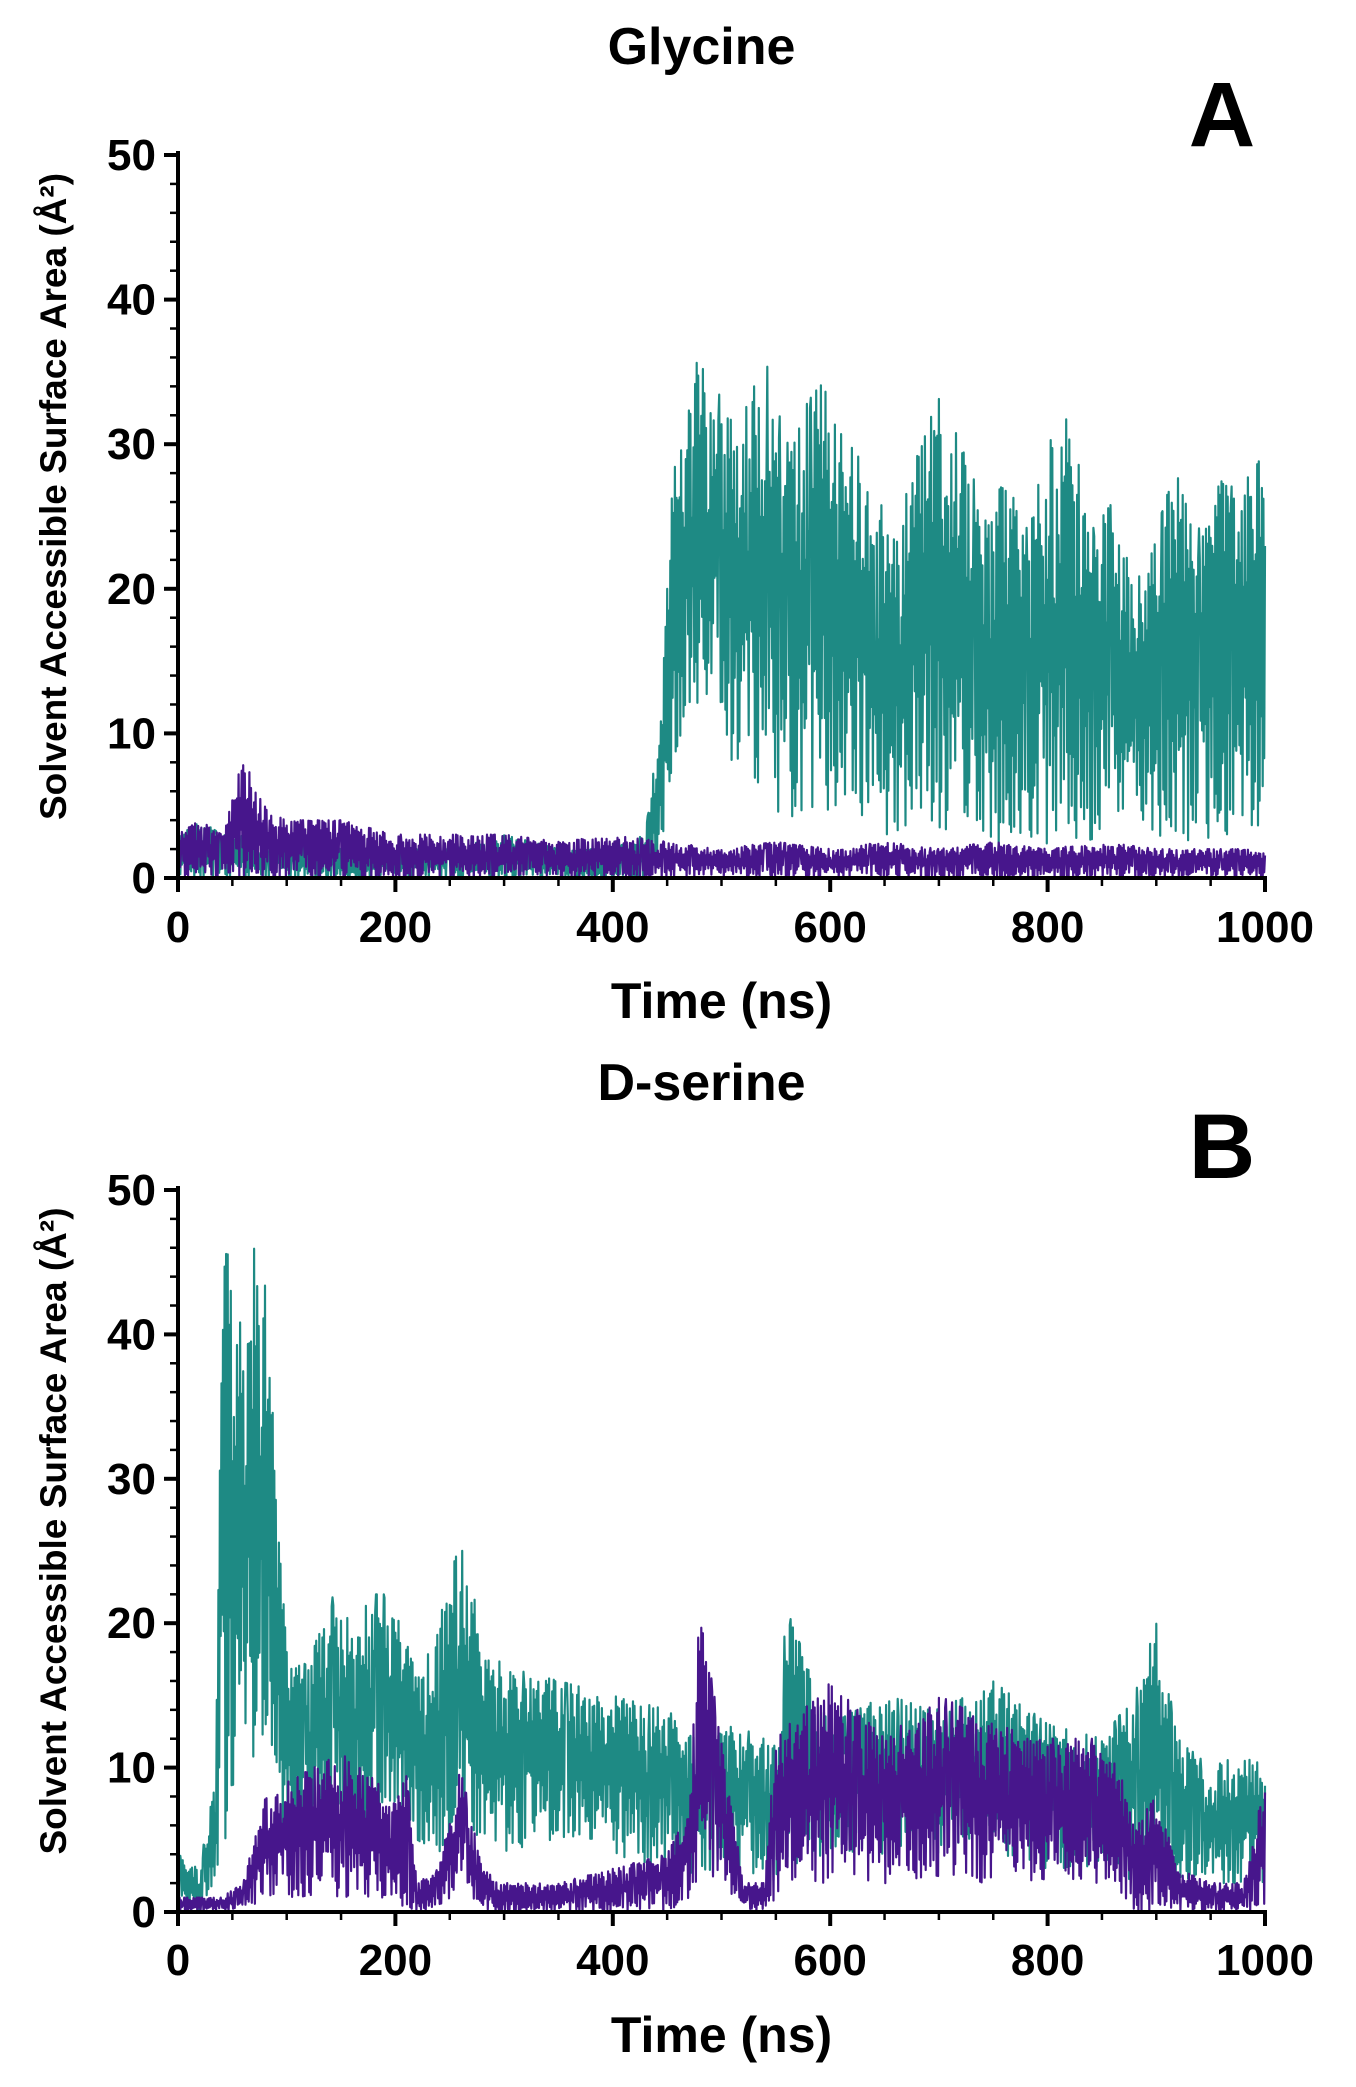 This screenshot has height=2087, width=1356. What do you see at coordinates (702, 47) in the screenshot?
I see `chart-title: Glycine` at bounding box center [702, 47].